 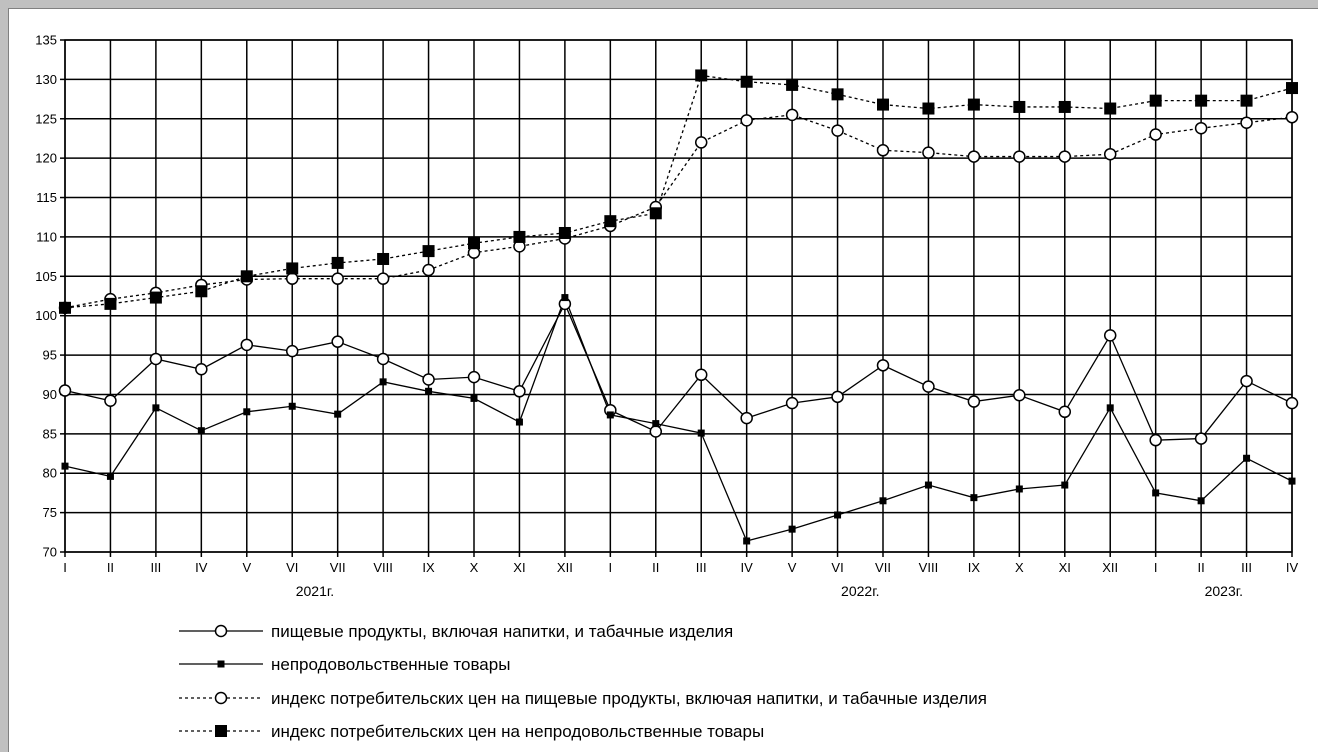 I want to click on year-label: 2021г., so click(x=315, y=591).